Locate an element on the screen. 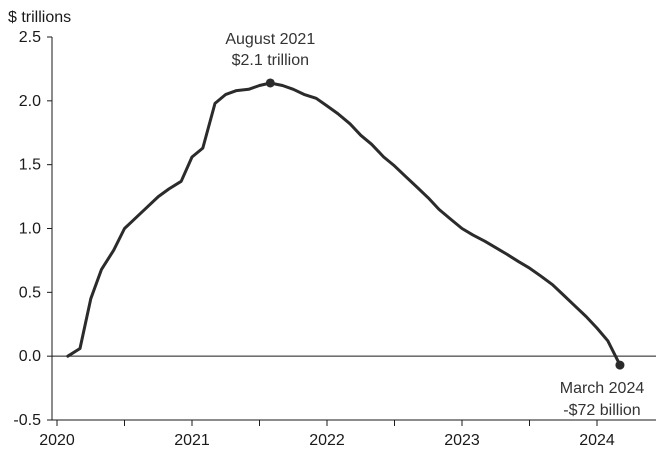 The height and width of the screenshot is (452, 657). annotation-label: -$72 billion is located at coordinates (601, 410).